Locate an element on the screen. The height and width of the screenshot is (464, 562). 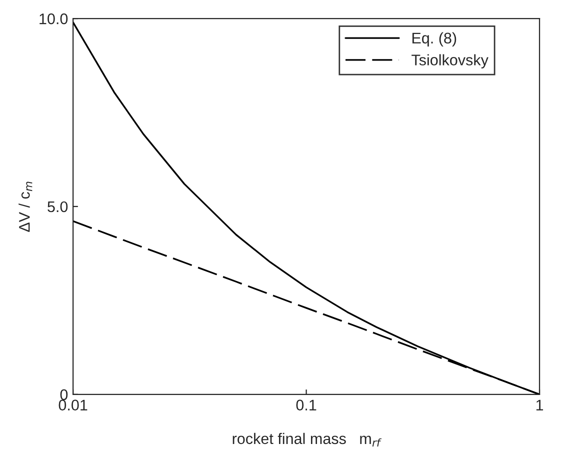
y-tick-label: 0 is located at coordinates (64, 394).